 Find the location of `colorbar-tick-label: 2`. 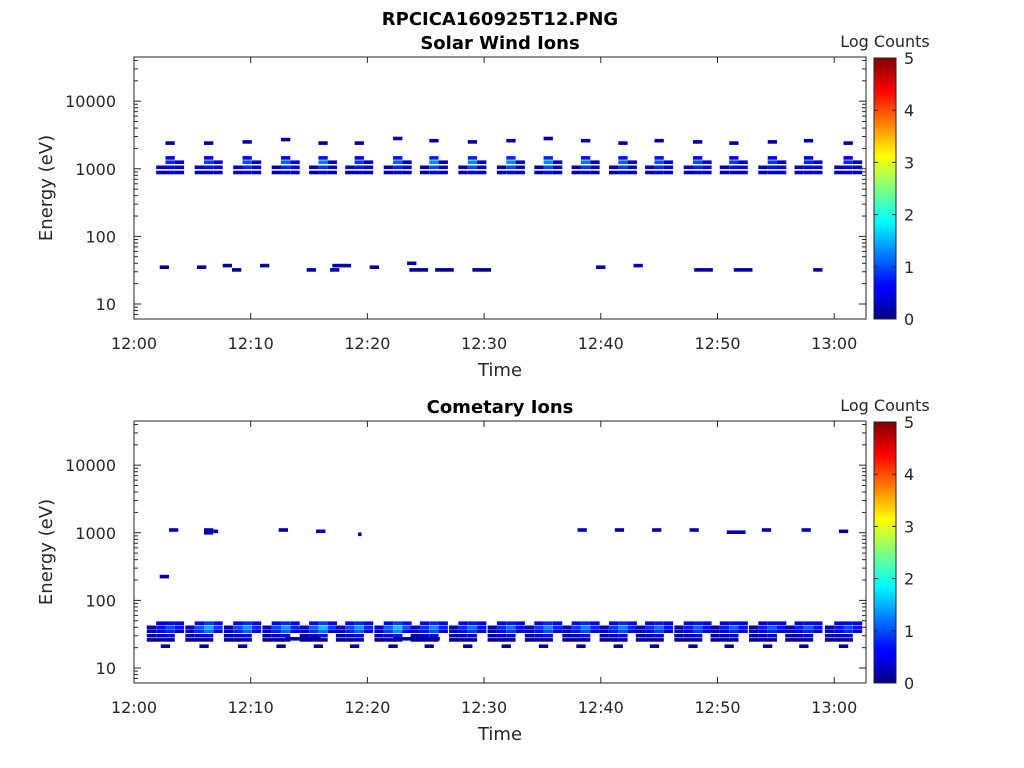

colorbar-tick-label: 2 is located at coordinates (909, 215).